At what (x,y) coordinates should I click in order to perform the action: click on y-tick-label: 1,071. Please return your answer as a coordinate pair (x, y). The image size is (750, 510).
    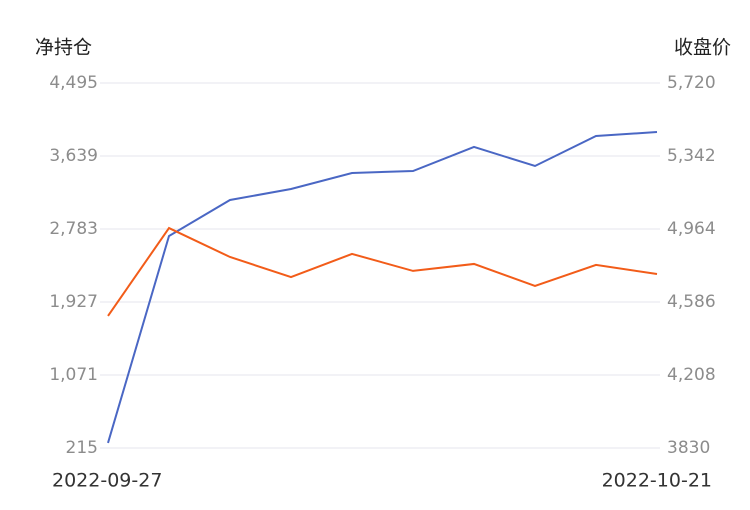
    Looking at the image, I should click on (73, 375).